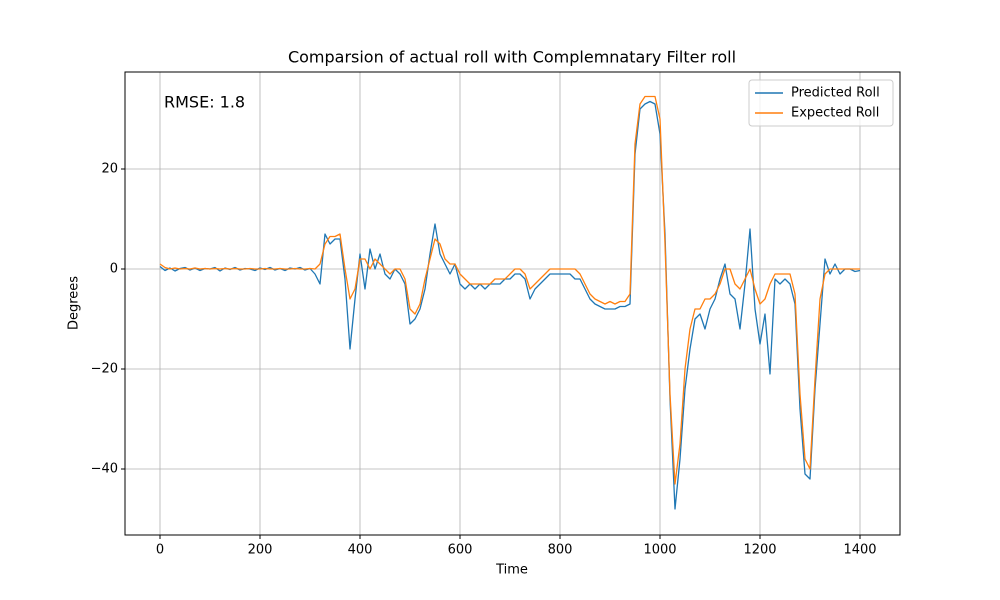 Image resolution: width=1000 pixels, height=600 pixels. Describe the element at coordinates (859, 550) in the screenshot. I see `x-tick-label: 1400` at that location.